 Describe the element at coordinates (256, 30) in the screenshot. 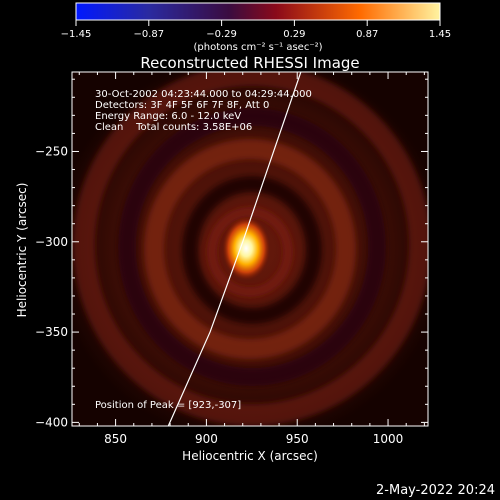

I see `colorbar-ticks: −1.45 −0.87 −0.29 0.29 0.87 1.45` at that location.